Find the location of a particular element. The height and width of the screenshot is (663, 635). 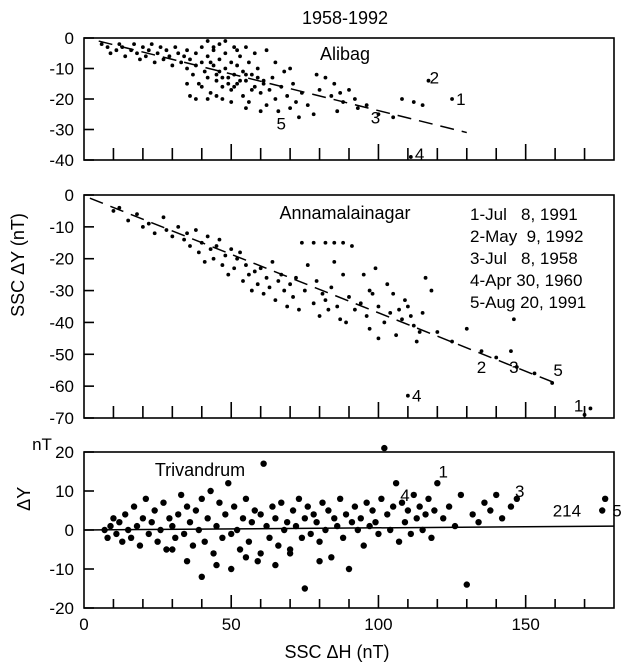

event-label: 214 is located at coordinates (567, 511).